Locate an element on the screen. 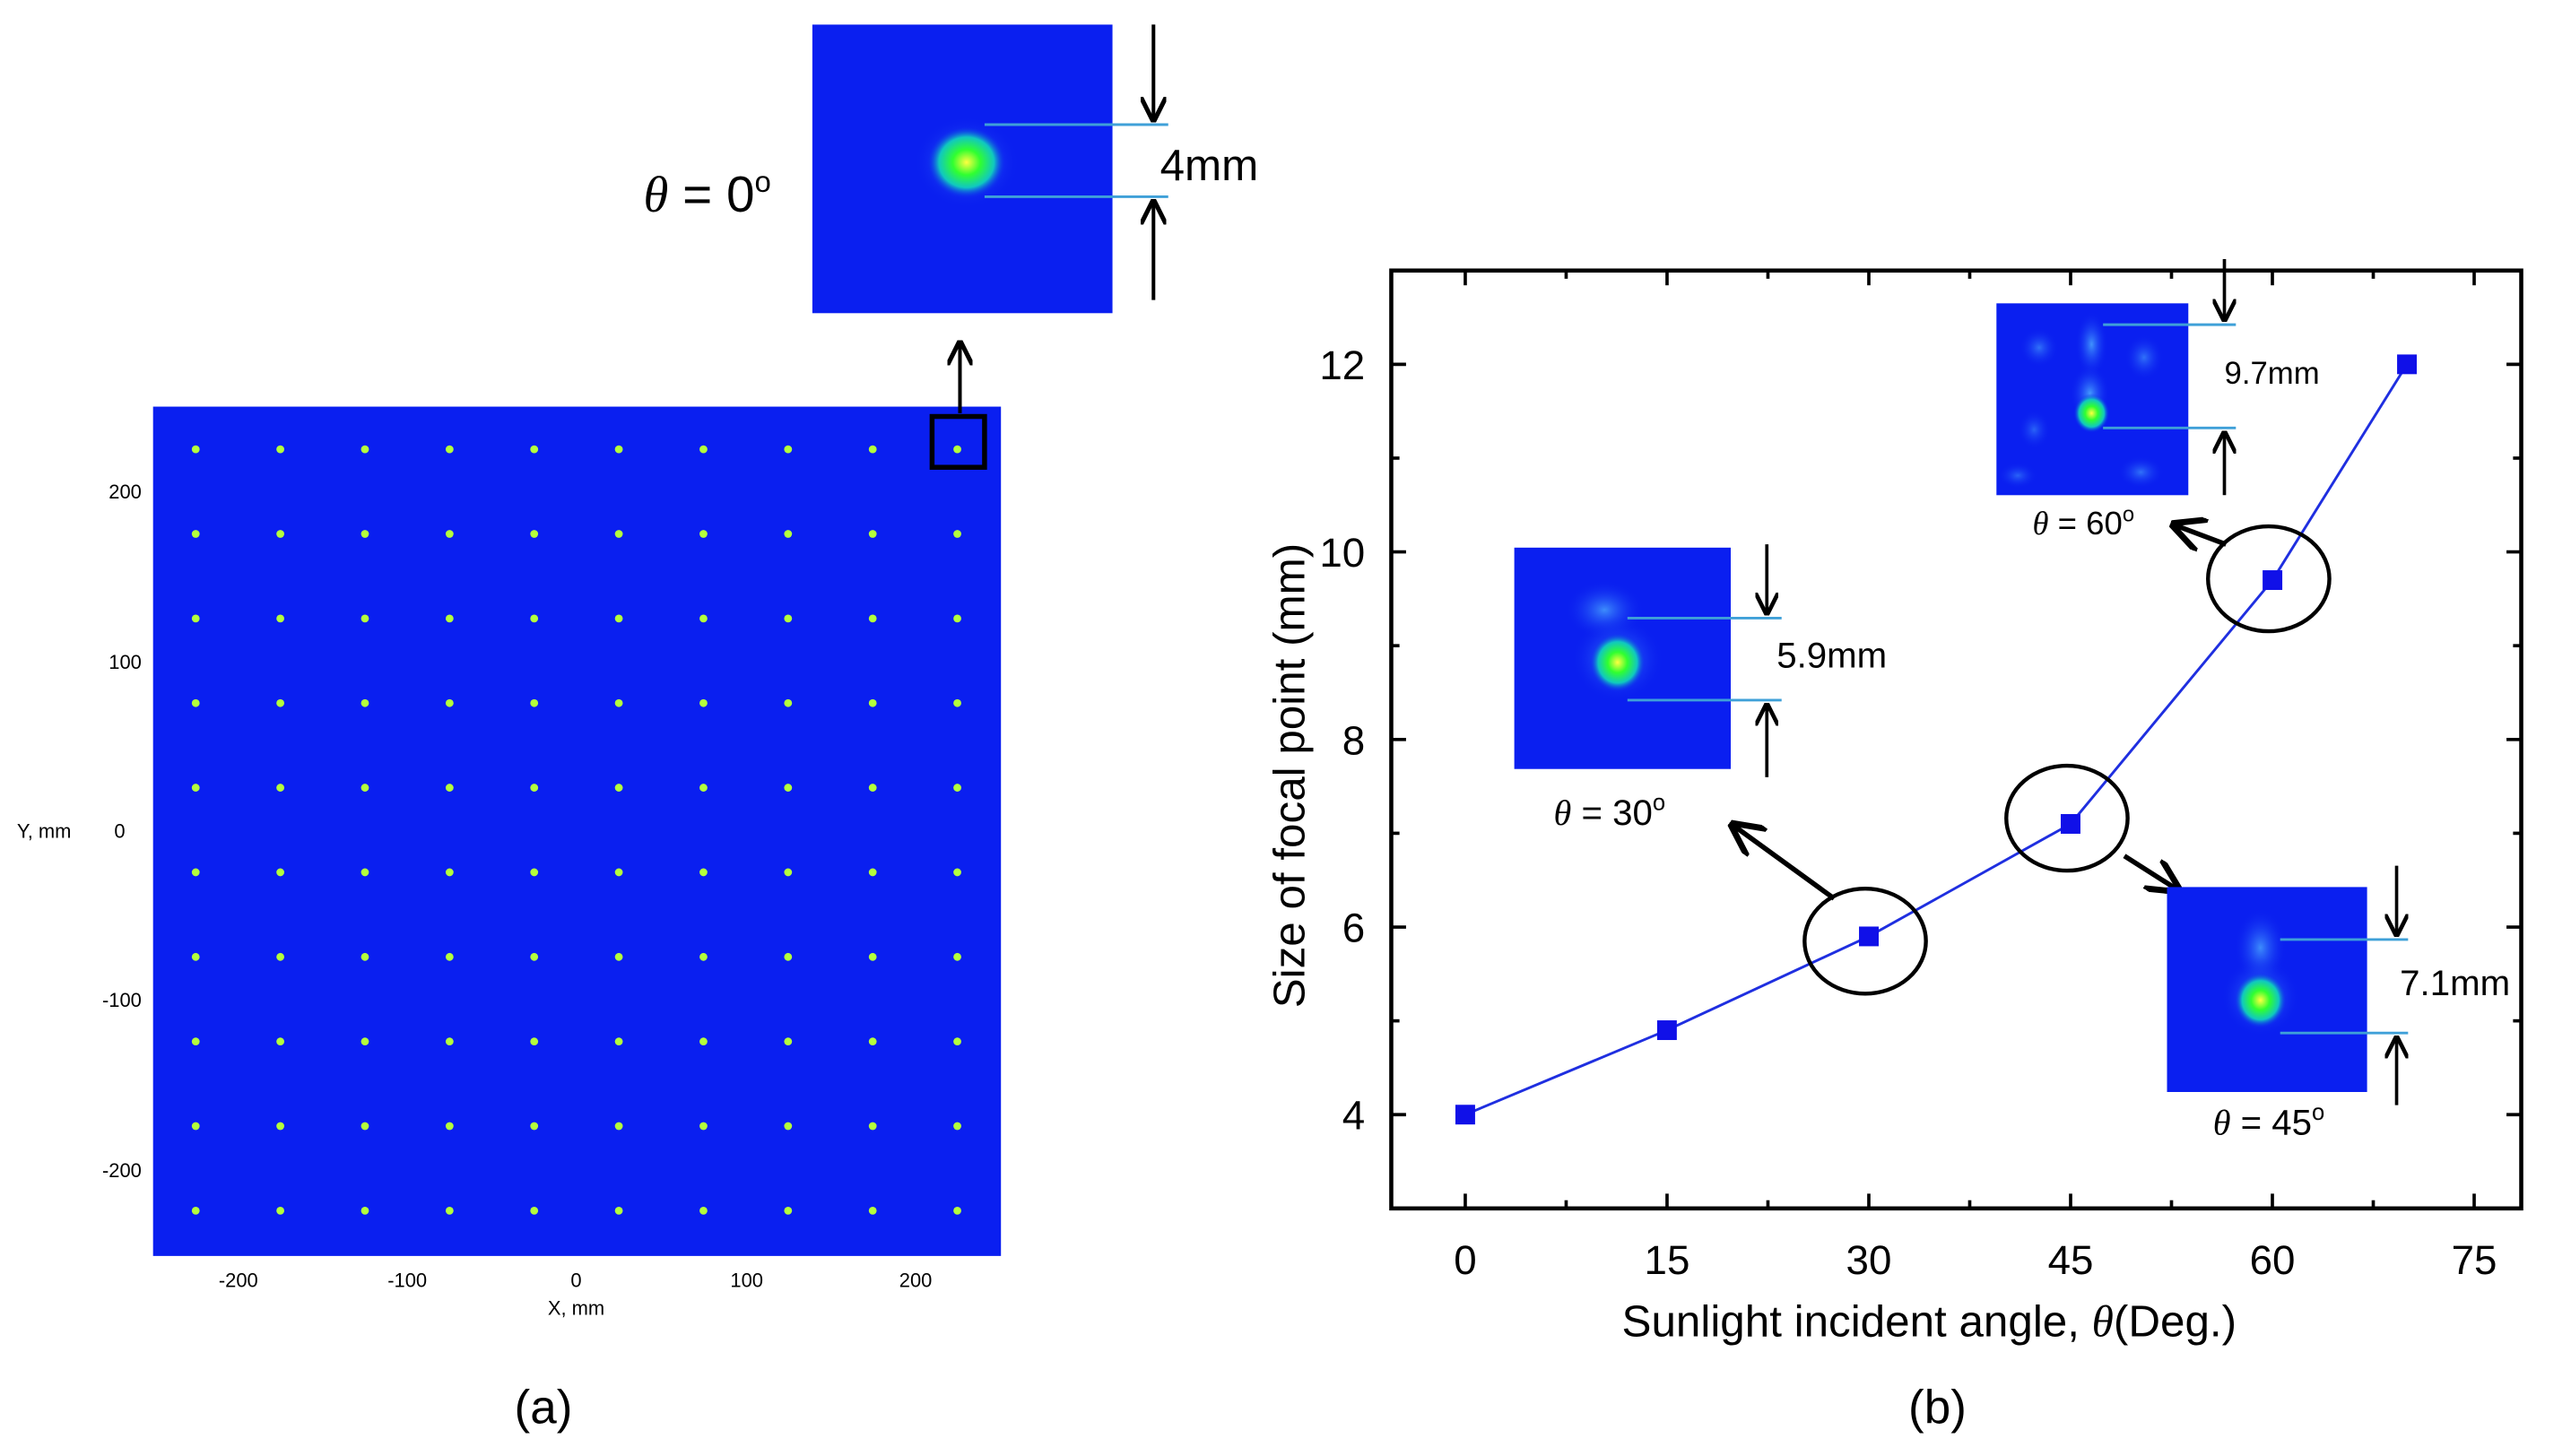  y-tick-label: 0 is located at coordinates (119, 831).